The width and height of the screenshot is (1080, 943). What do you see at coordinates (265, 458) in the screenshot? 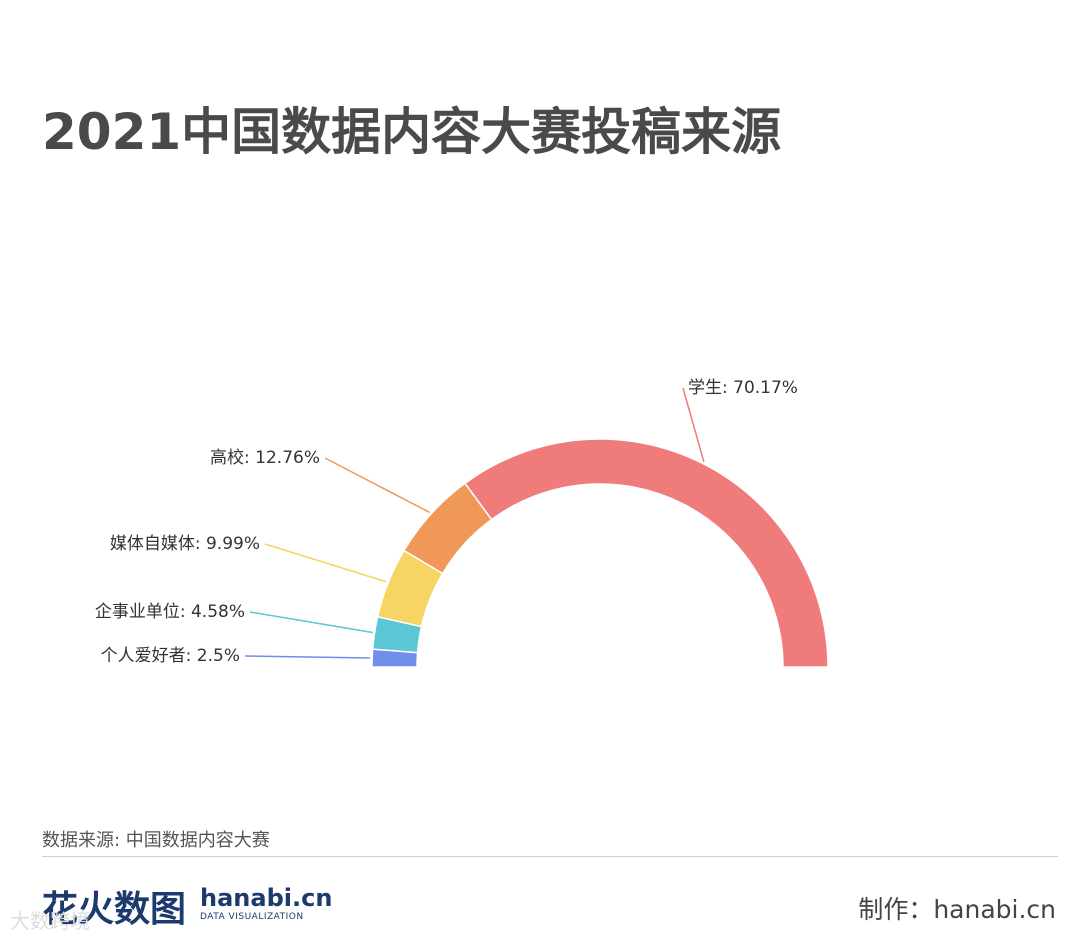
I see `slice-label-高校: 高校: 12.76%` at bounding box center [265, 458].